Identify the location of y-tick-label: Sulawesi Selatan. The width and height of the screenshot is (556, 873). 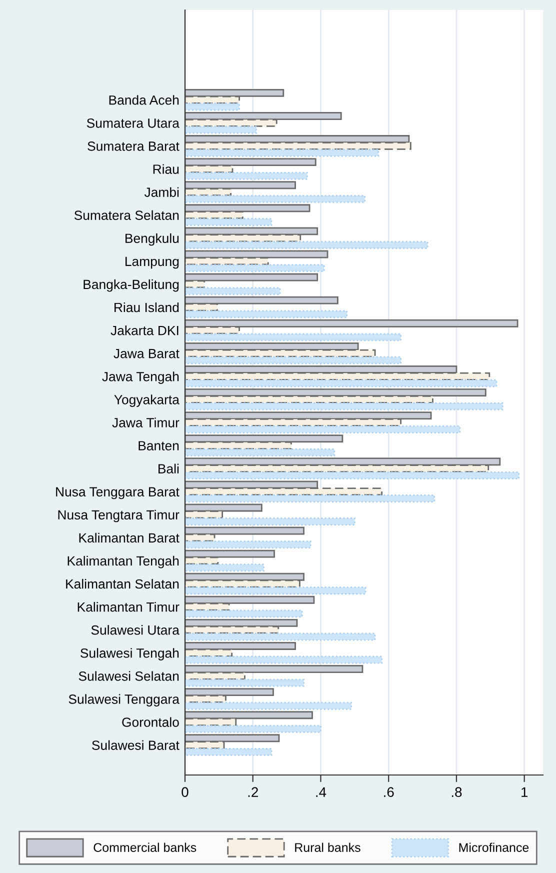
(128, 676).